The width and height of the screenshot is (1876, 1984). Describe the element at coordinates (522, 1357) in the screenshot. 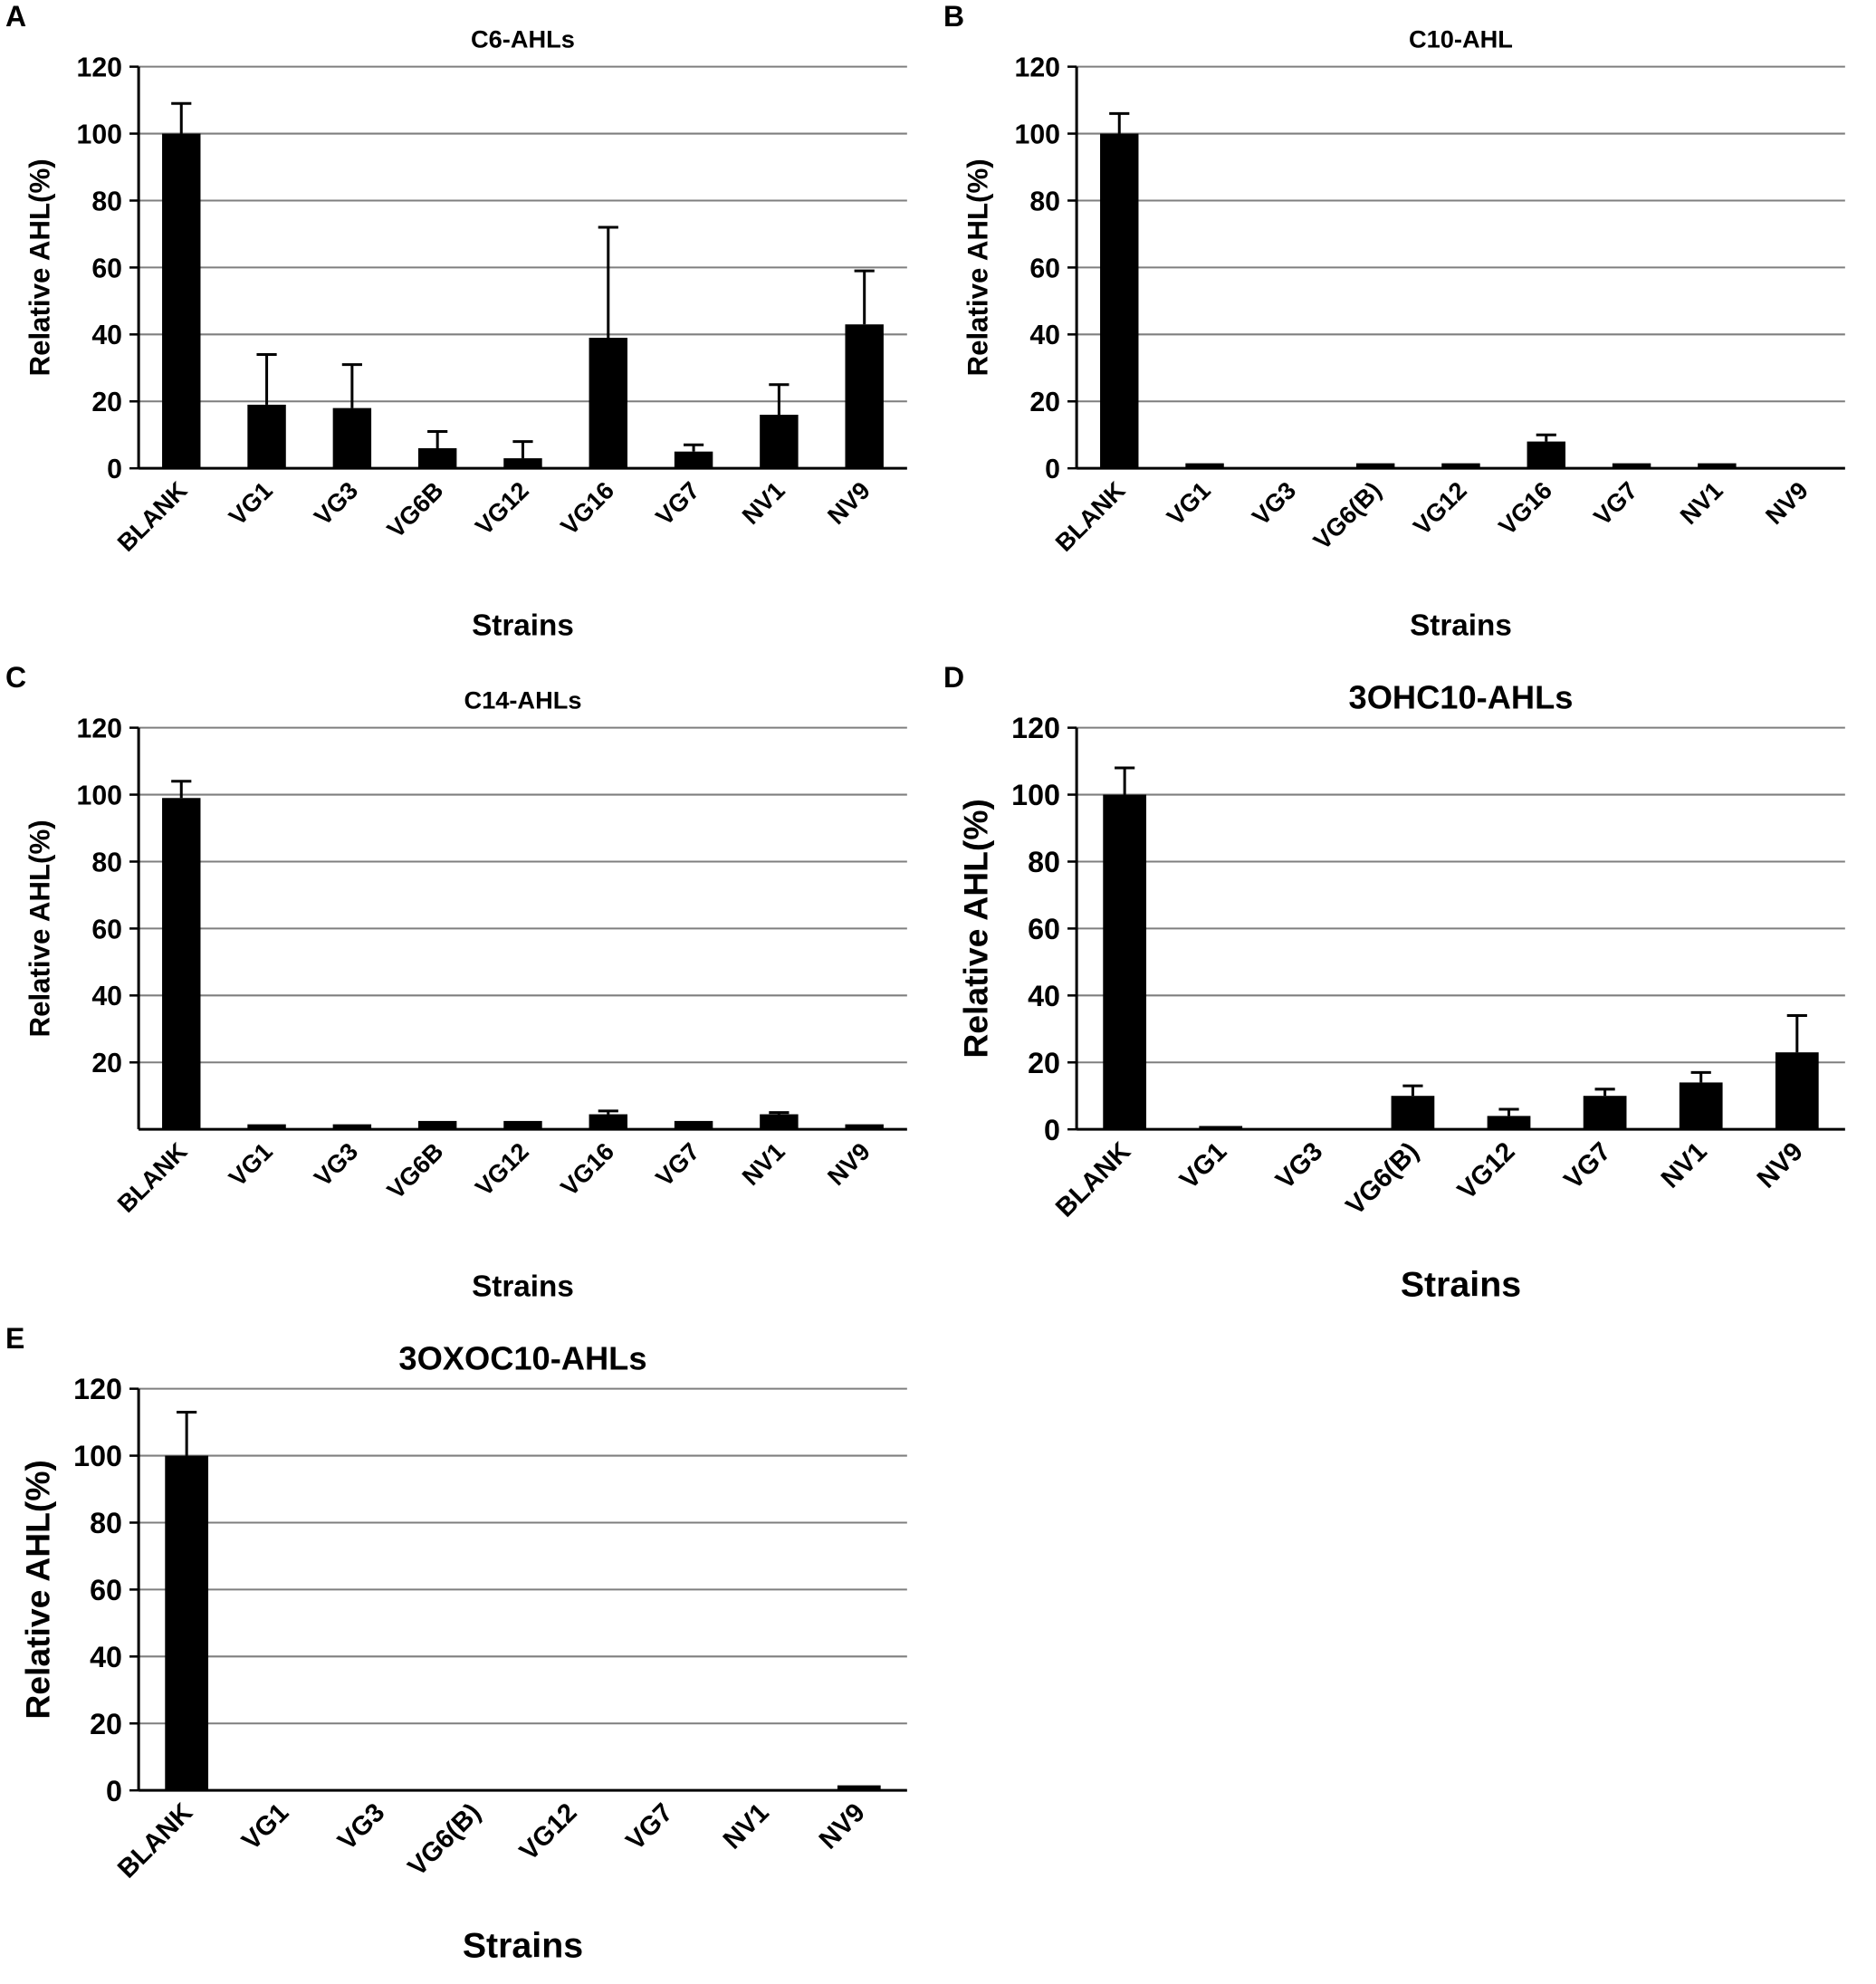

I see `chart-title: 3OXOC10-AHLs` at that location.